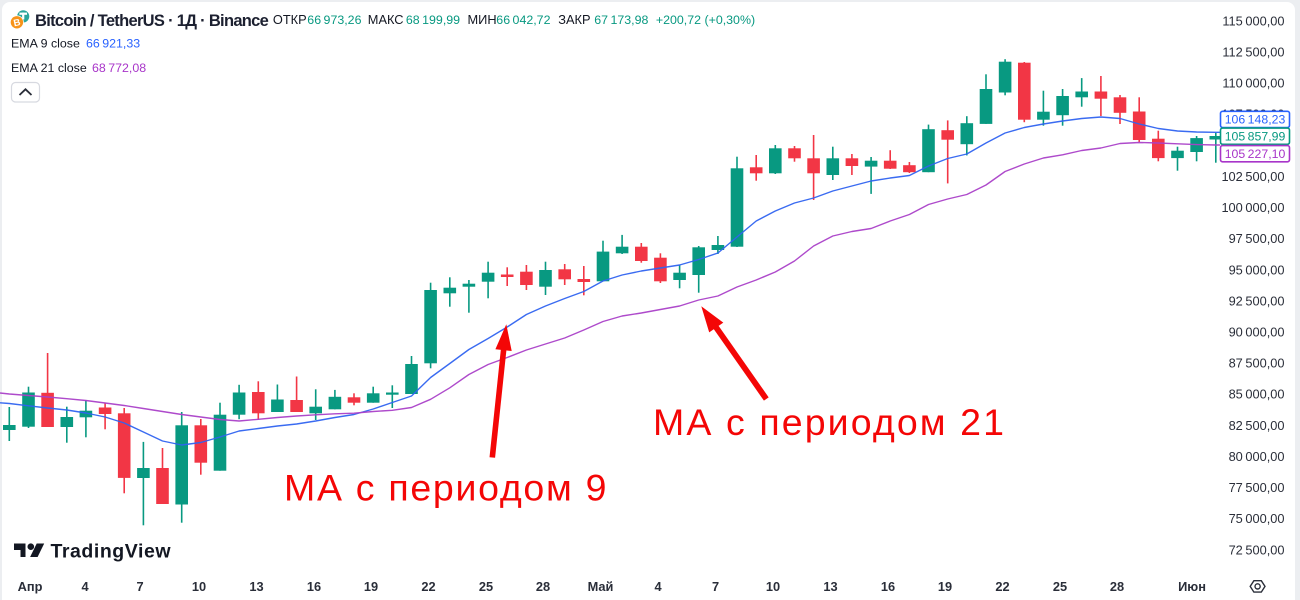 This screenshot has height=600, width=1300. Describe the element at coordinates (1252, 176) in the screenshot. I see `svg-text: 102 500,00` at that location.